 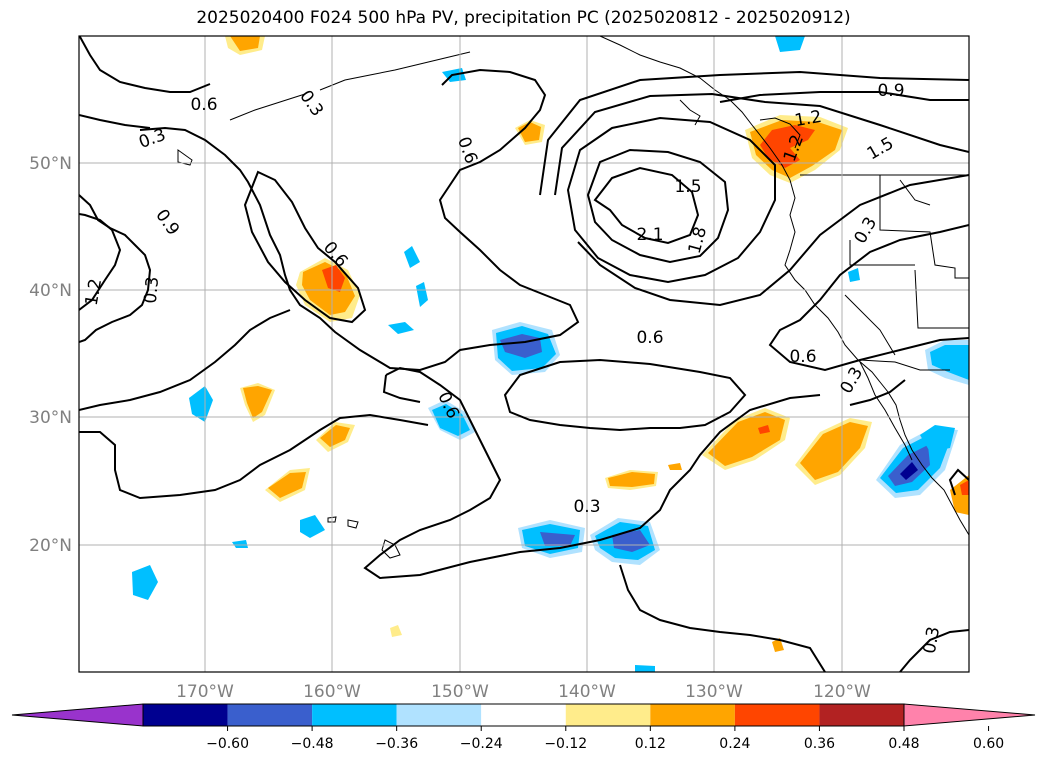 What do you see at coordinates (649, 235) in the screenshot?
I see `contour-label: 2.1` at bounding box center [649, 235].